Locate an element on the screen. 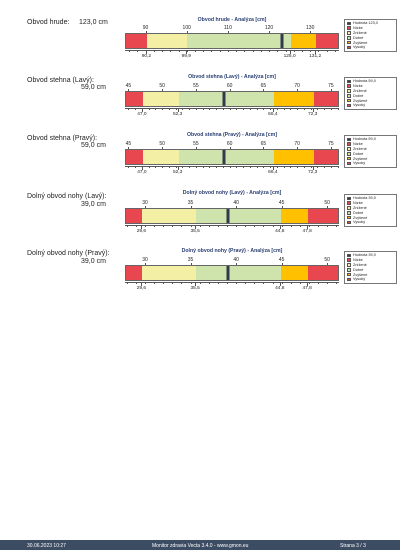  measurement-name: Obvod stehna (Lavý): is located at coordinates (60, 80).